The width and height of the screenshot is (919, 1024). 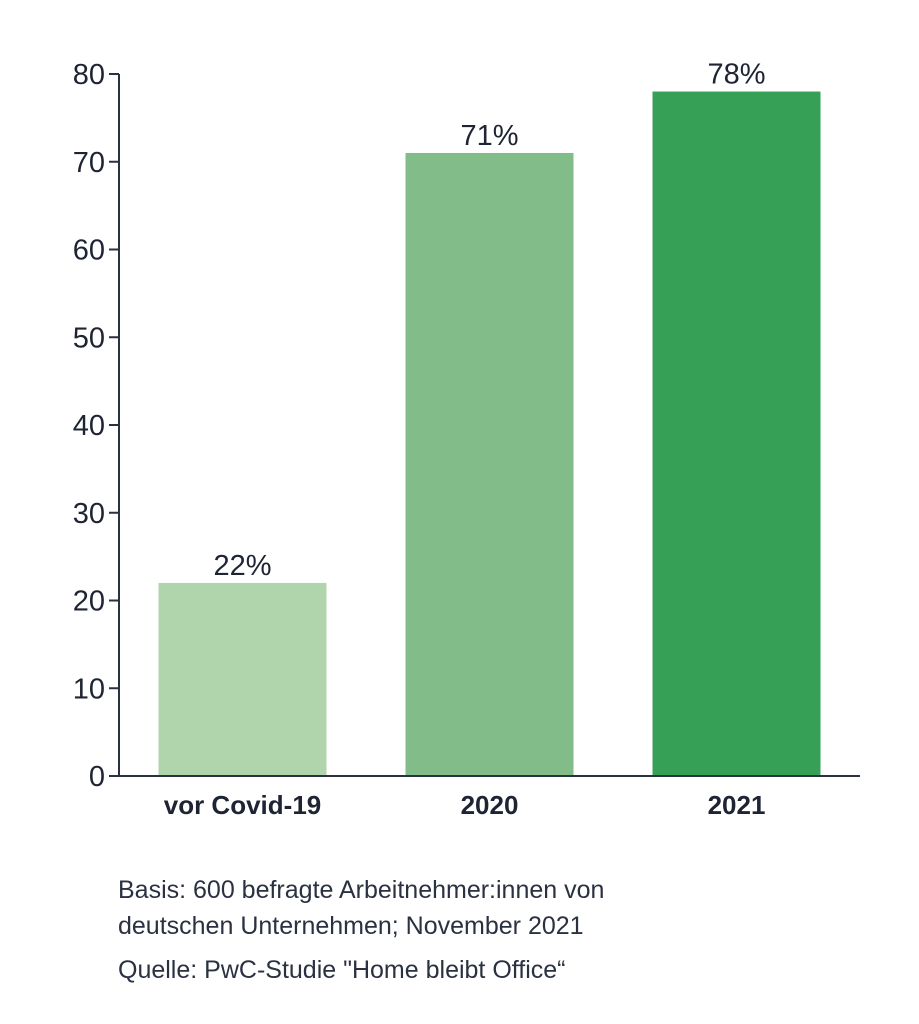 I want to click on y-tick-label: 50, so click(x=89, y=338).